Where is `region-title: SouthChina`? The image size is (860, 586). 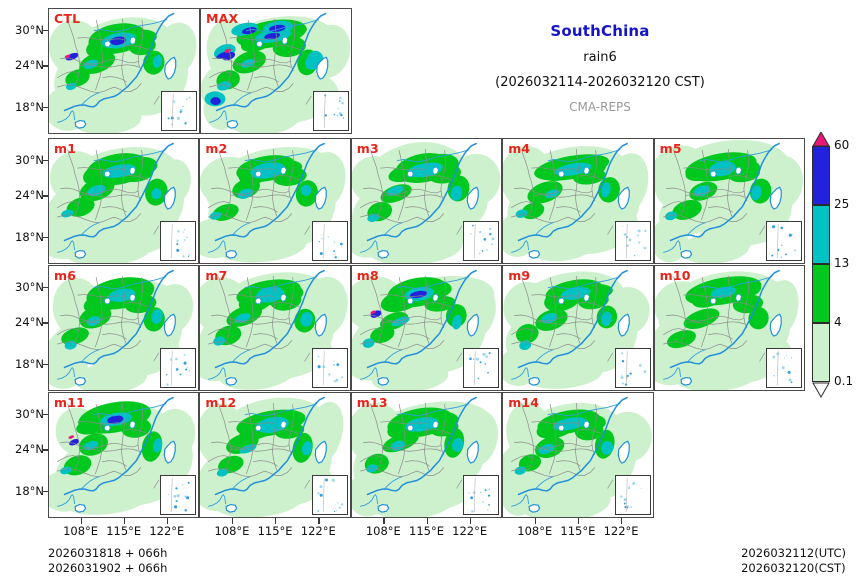
region-title: SouthChina is located at coordinates (600, 31).